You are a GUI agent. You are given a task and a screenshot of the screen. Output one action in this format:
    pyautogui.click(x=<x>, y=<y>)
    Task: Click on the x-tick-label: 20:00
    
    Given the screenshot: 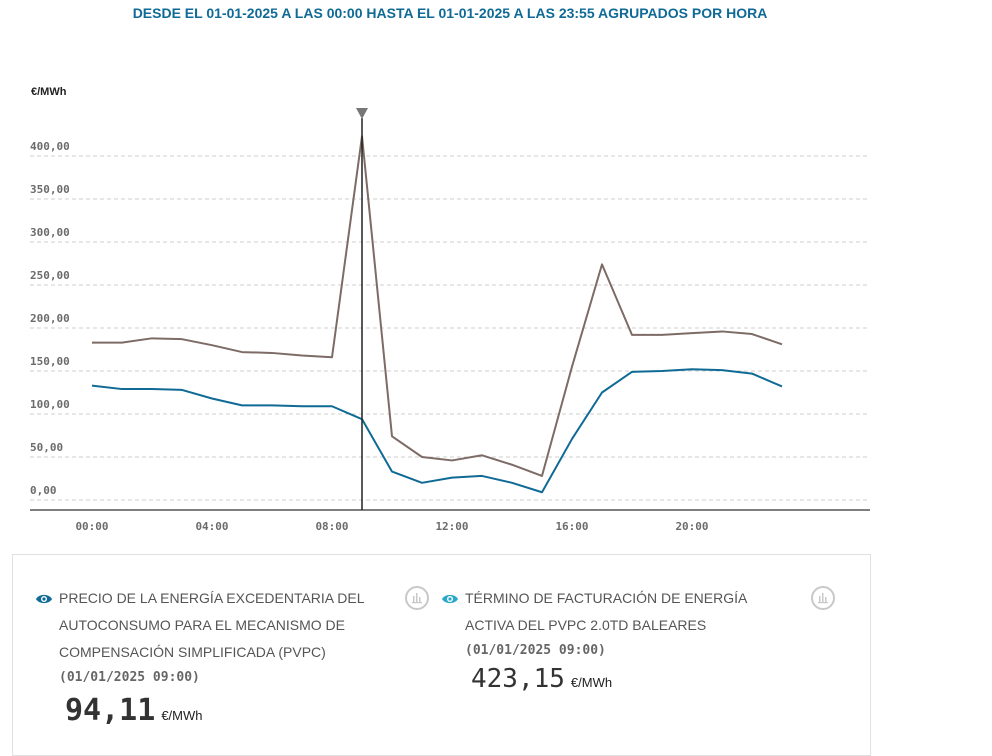 What is the action you would take?
    pyautogui.click(x=691, y=526)
    